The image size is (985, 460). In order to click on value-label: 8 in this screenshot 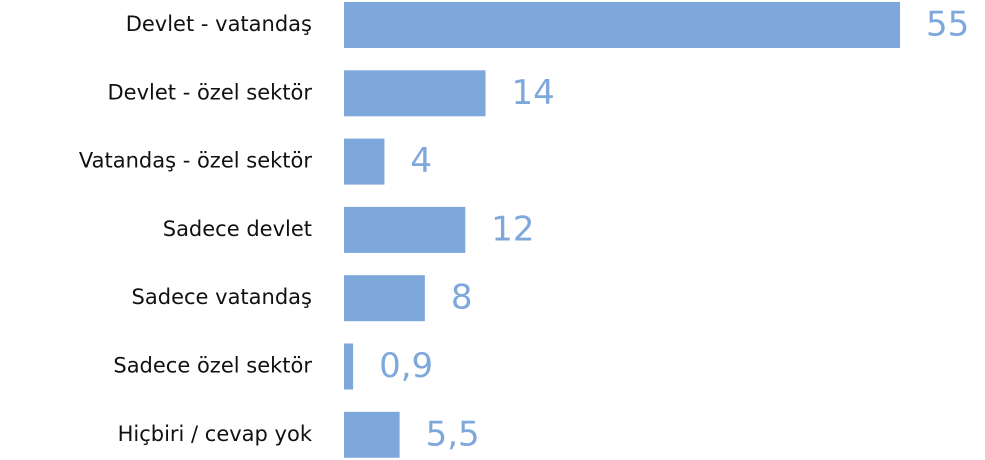, I will do `click(462, 298)`.